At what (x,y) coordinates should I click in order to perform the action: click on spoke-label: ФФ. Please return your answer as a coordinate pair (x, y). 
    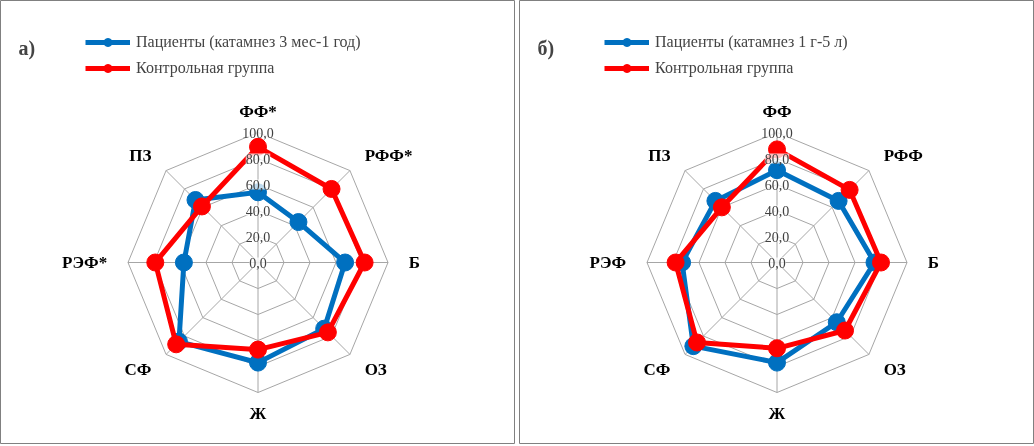
    Looking at the image, I should click on (777, 112).